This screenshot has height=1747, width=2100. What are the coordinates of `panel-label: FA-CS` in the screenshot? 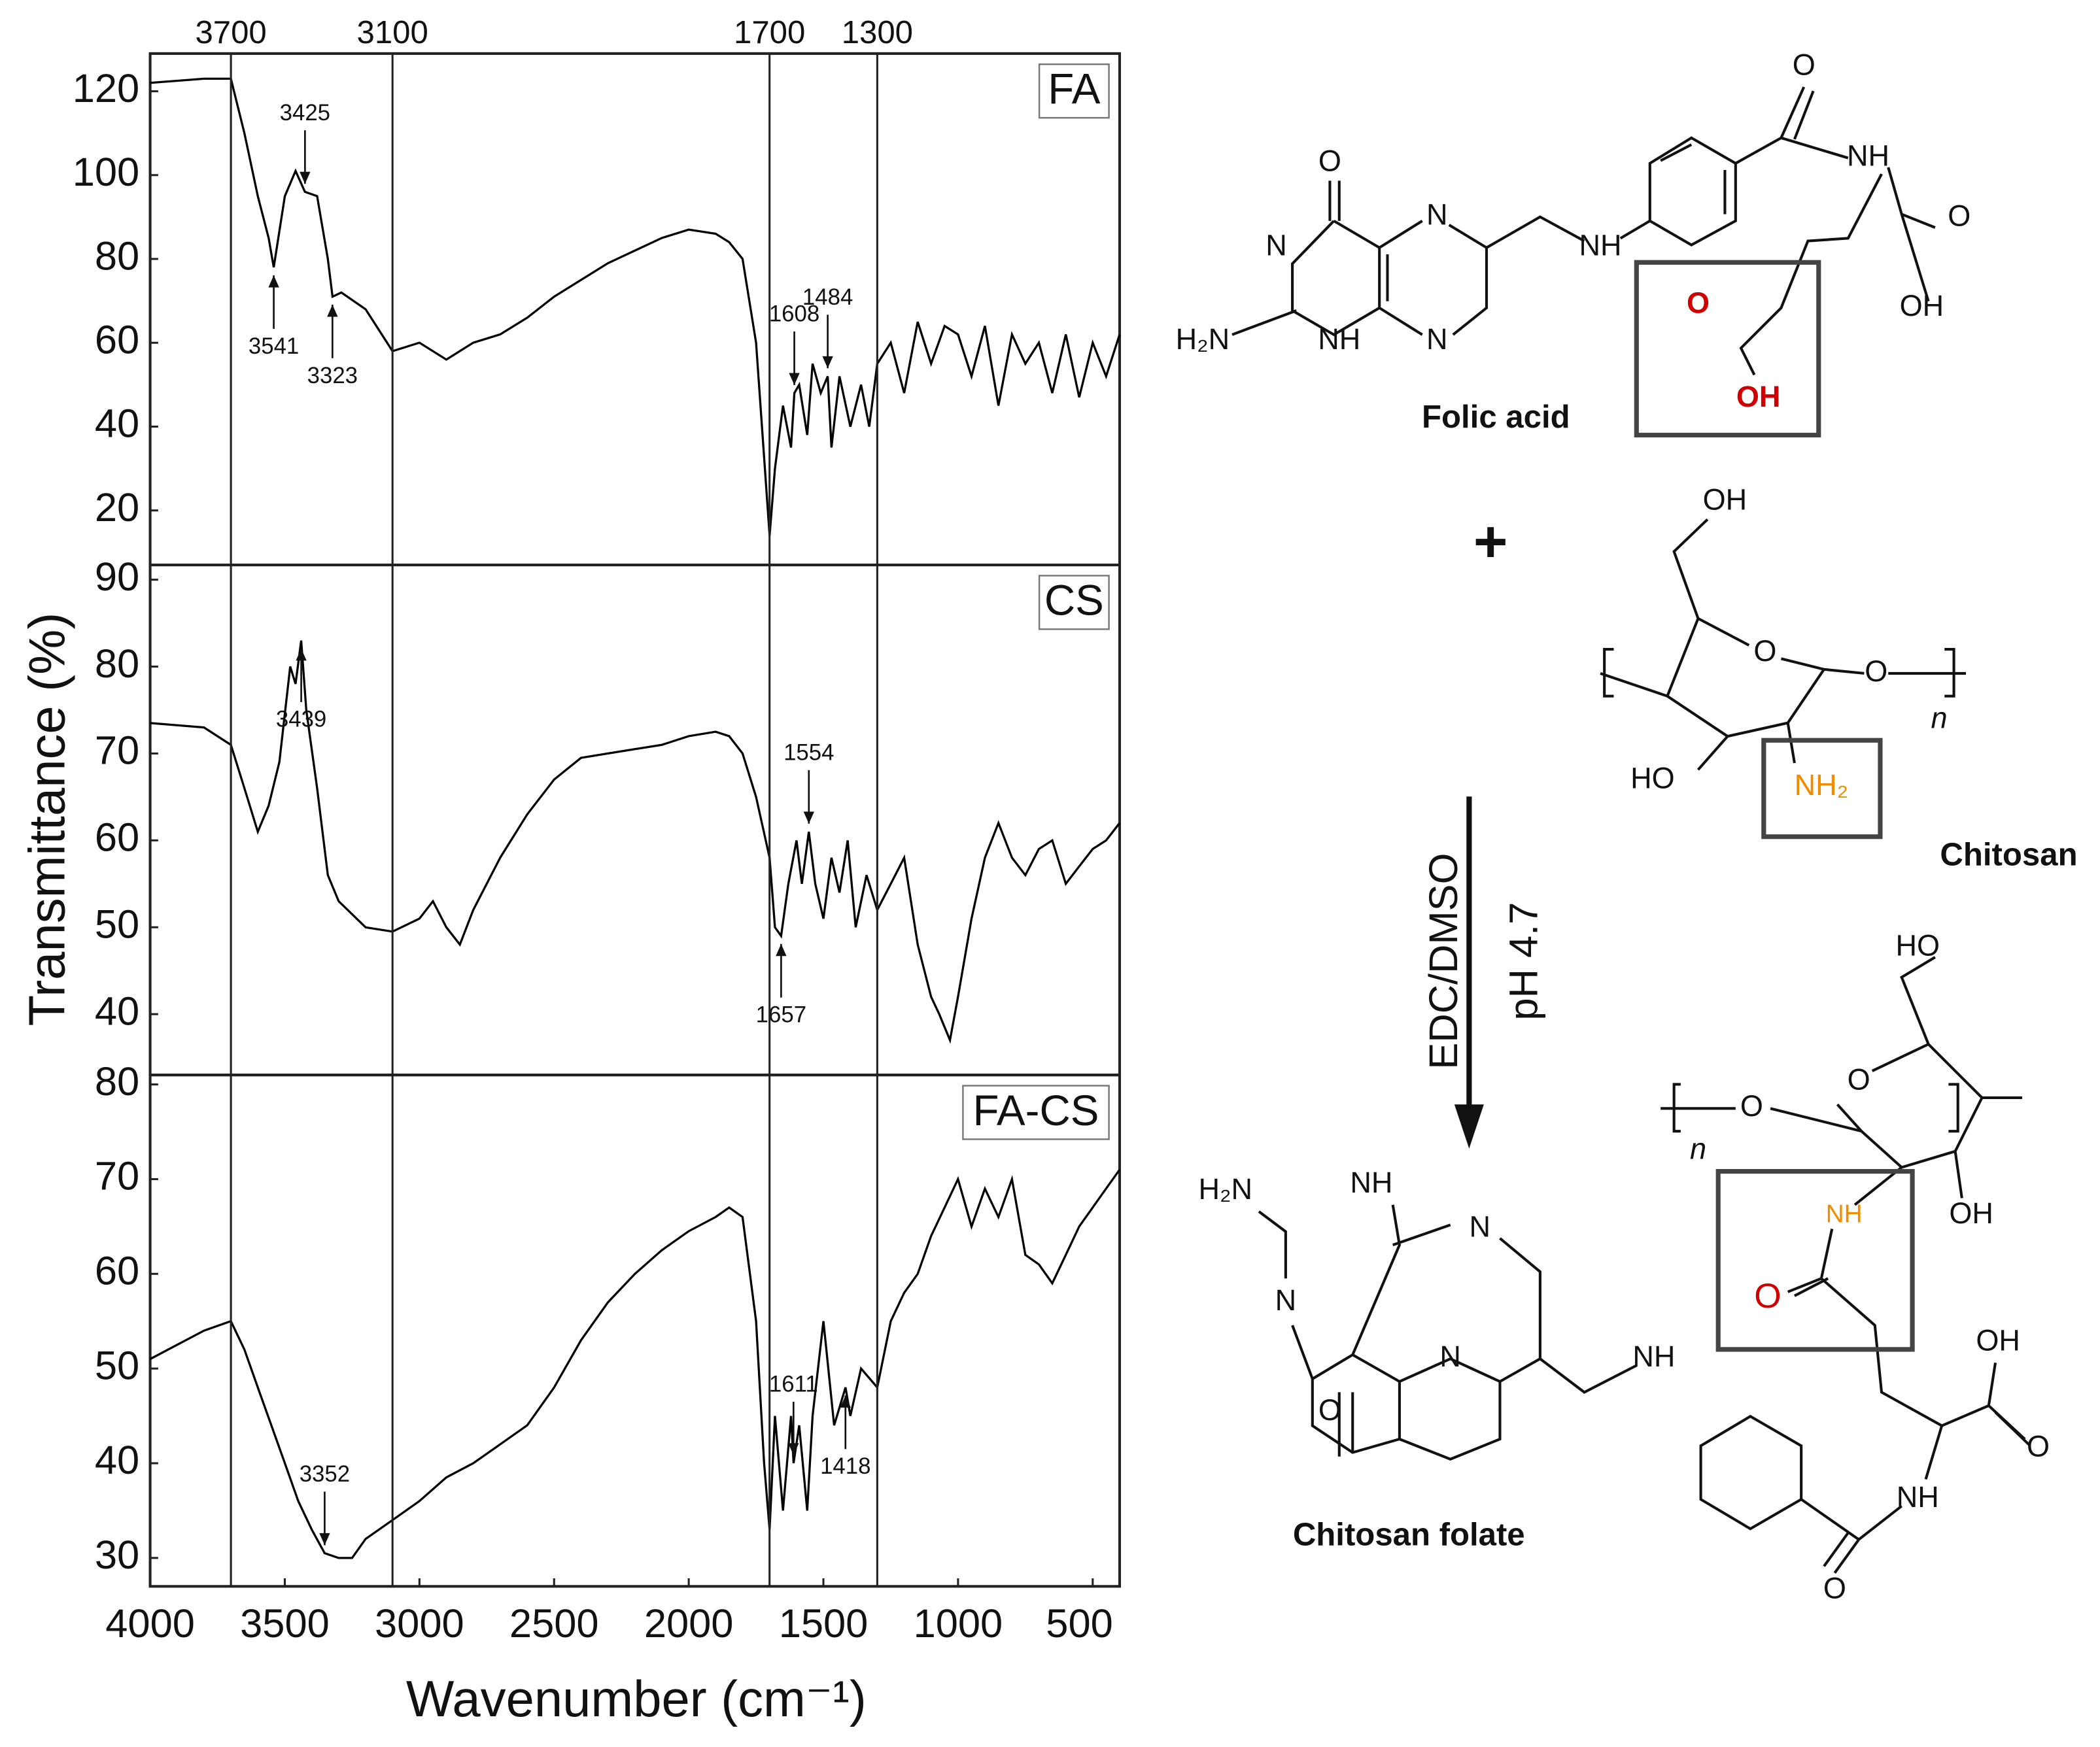 It's located at (1036, 1110).